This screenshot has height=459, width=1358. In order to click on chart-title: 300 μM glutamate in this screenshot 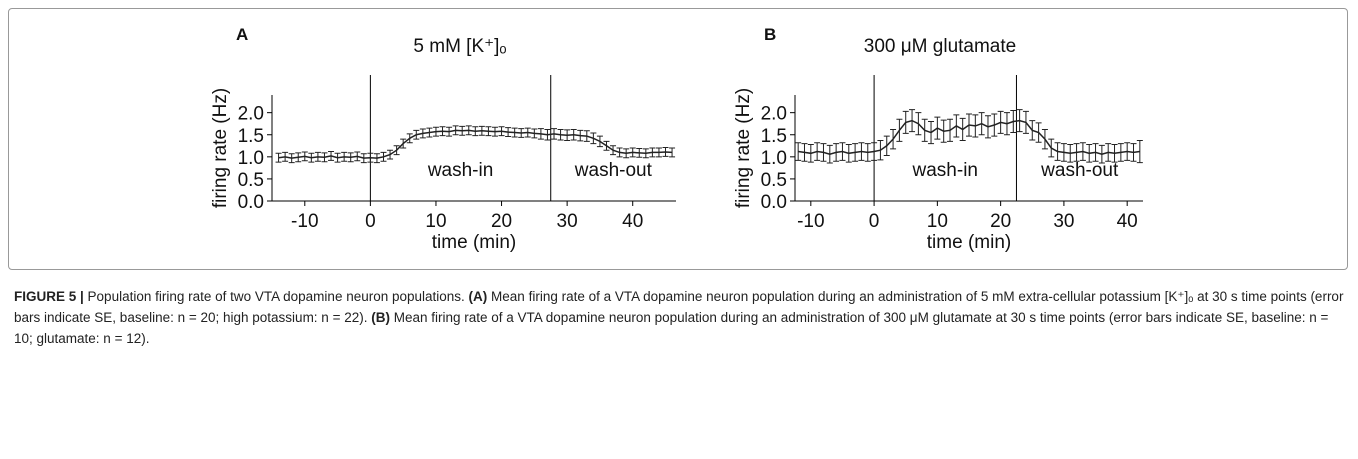, I will do `click(940, 46)`.